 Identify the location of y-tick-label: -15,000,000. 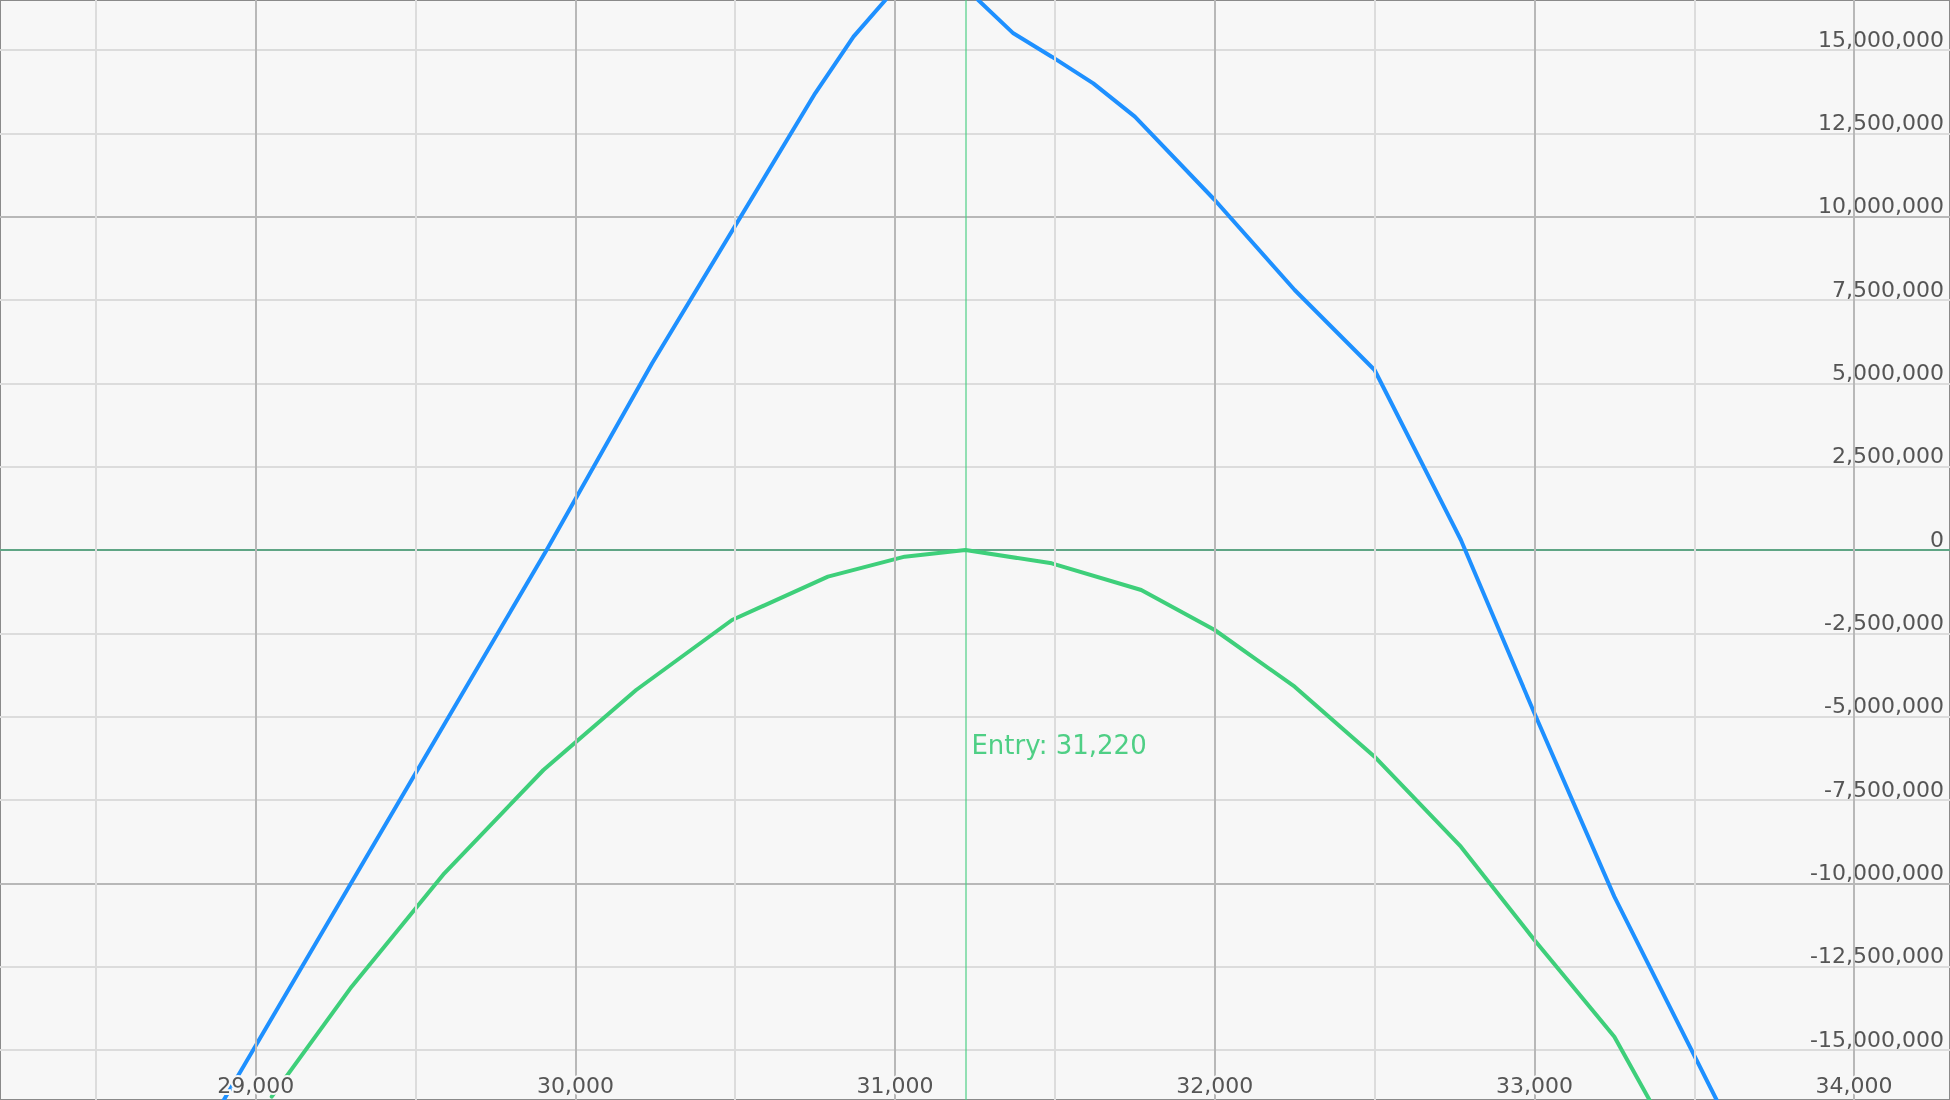
(1877, 1039).